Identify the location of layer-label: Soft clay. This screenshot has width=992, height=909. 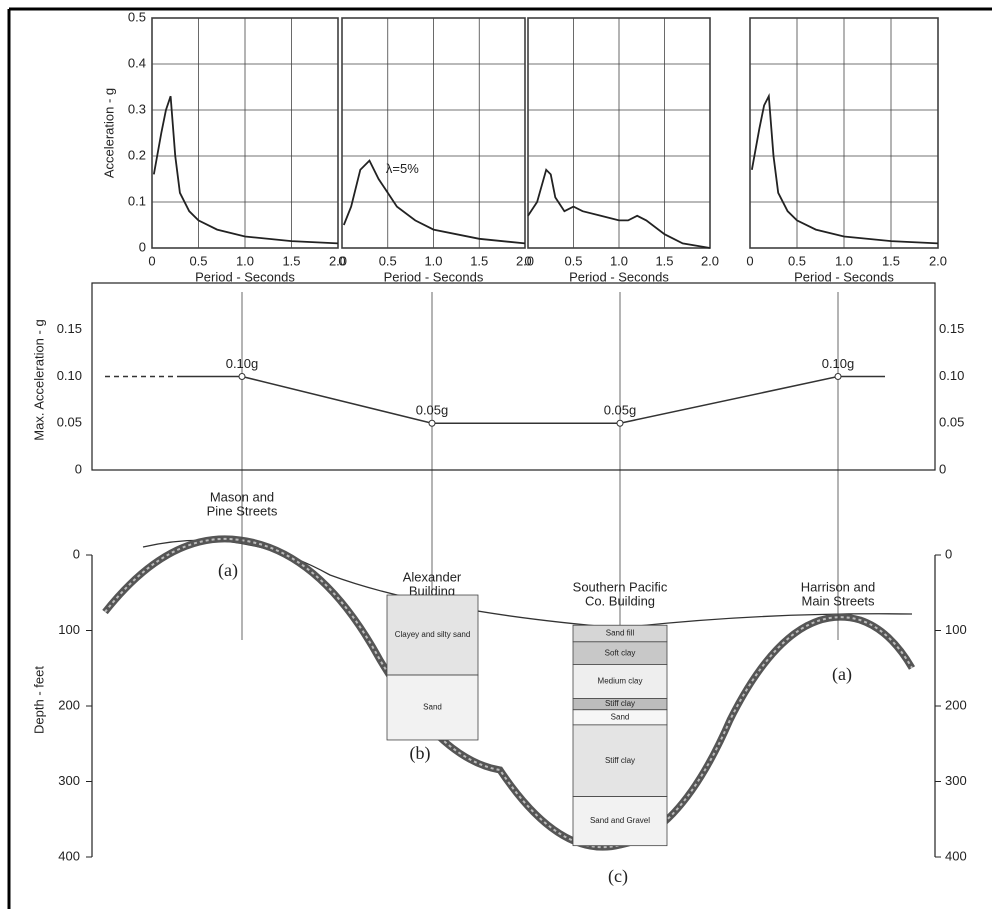
(620, 652).